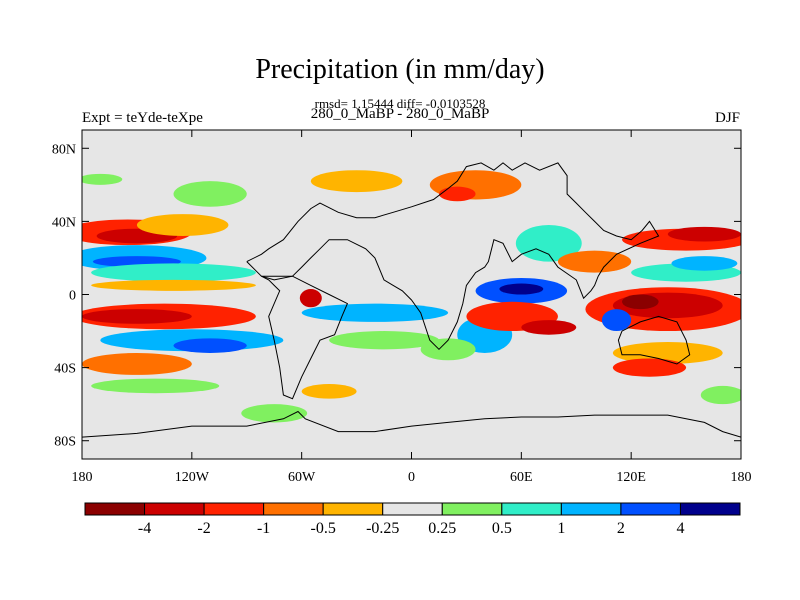 This screenshot has height=600, width=800. I want to click on x-tick-label: 60W, so click(302, 477).